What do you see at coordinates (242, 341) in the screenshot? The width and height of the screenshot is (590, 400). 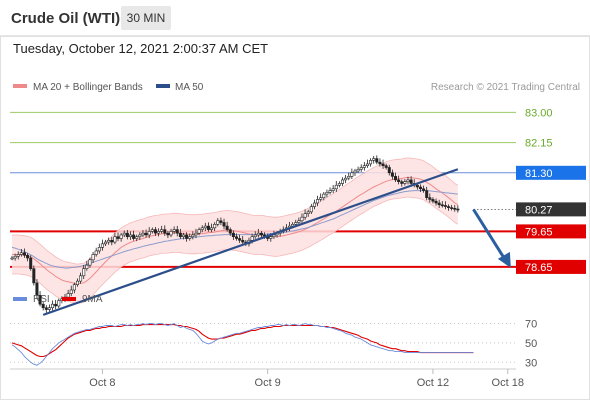 I see `rsi-9ma-line` at bounding box center [242, 341].